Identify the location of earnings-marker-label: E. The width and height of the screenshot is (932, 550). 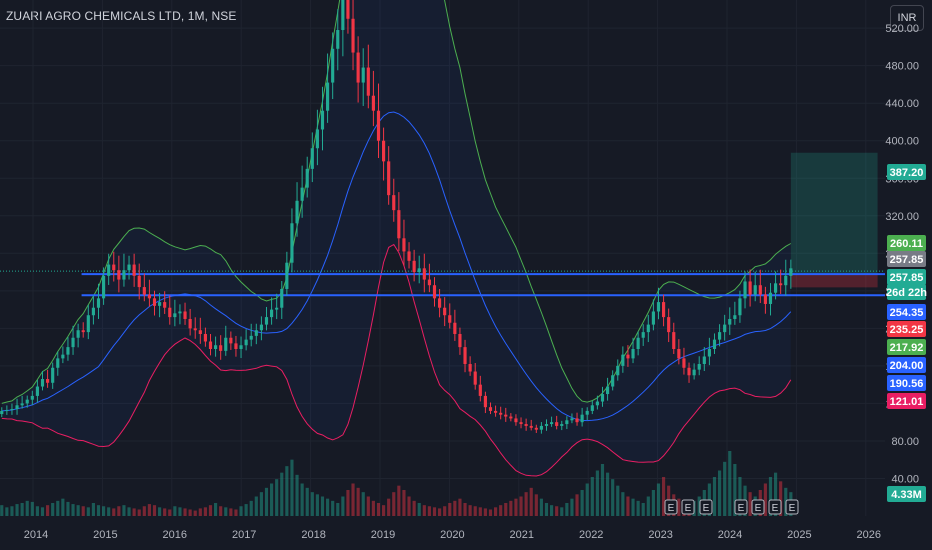
(775, 508).